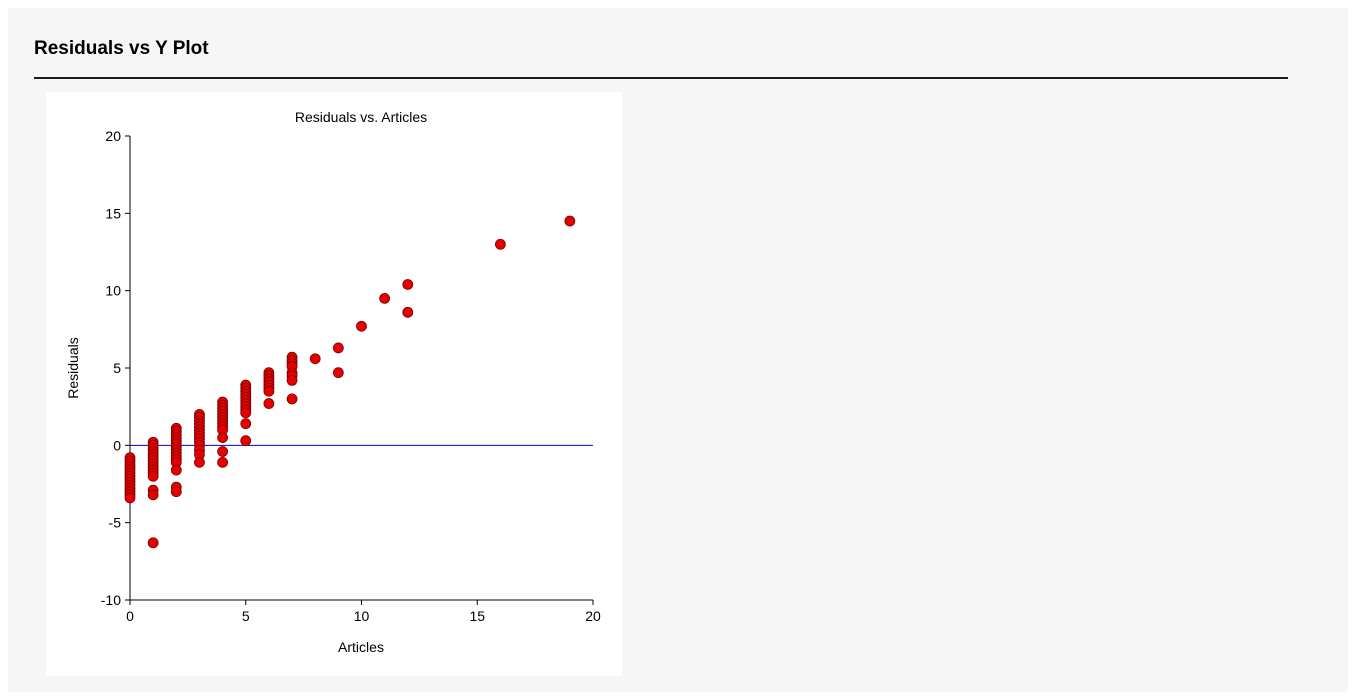 The image size is (1356, 700). What do you see at coordinates (661, 78) in the screenshot?
I see `title-divider` at bounding box center [661, 78].